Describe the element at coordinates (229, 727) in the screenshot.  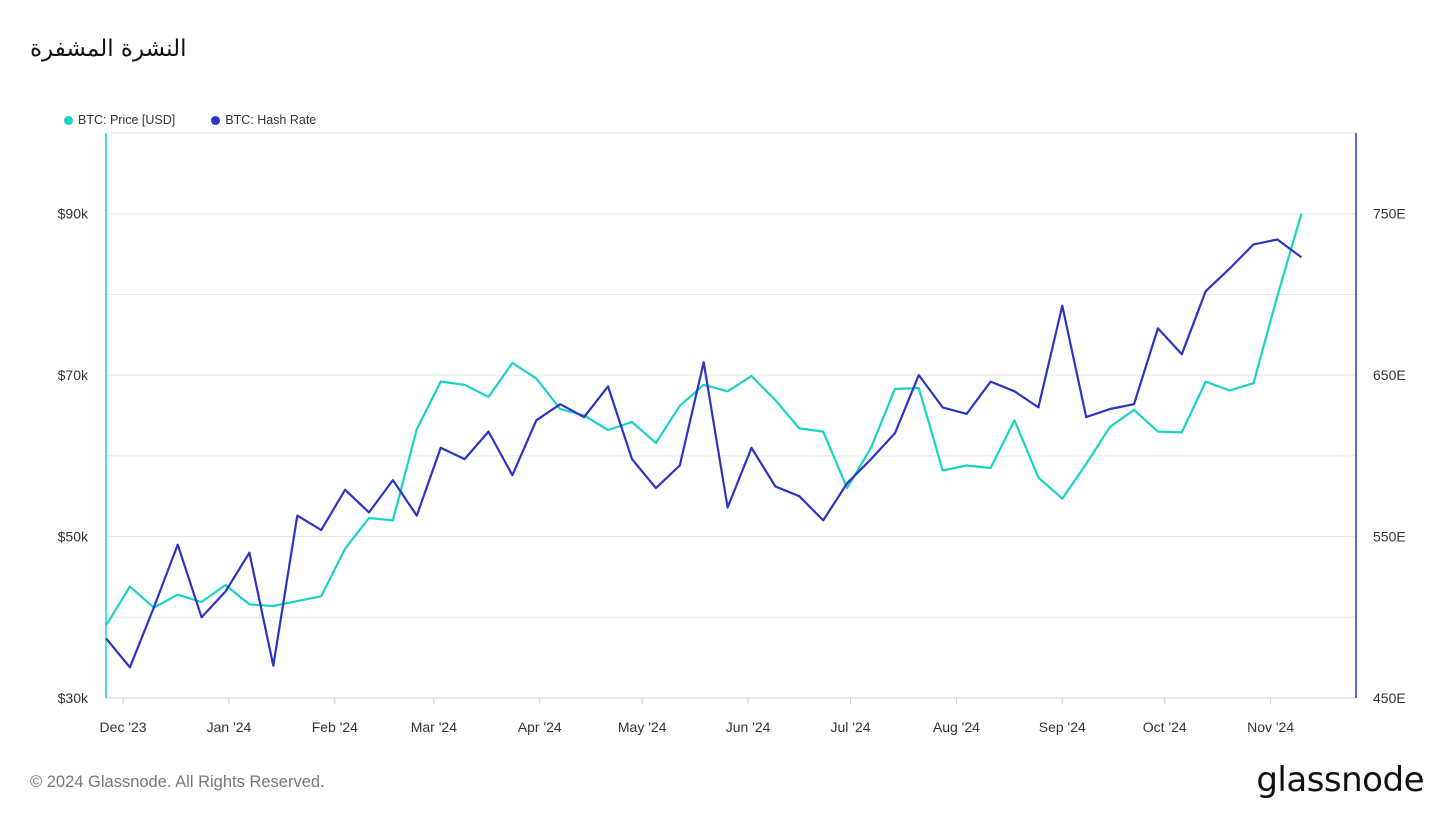
I see `x-tick-label: Jan '24` at that location.